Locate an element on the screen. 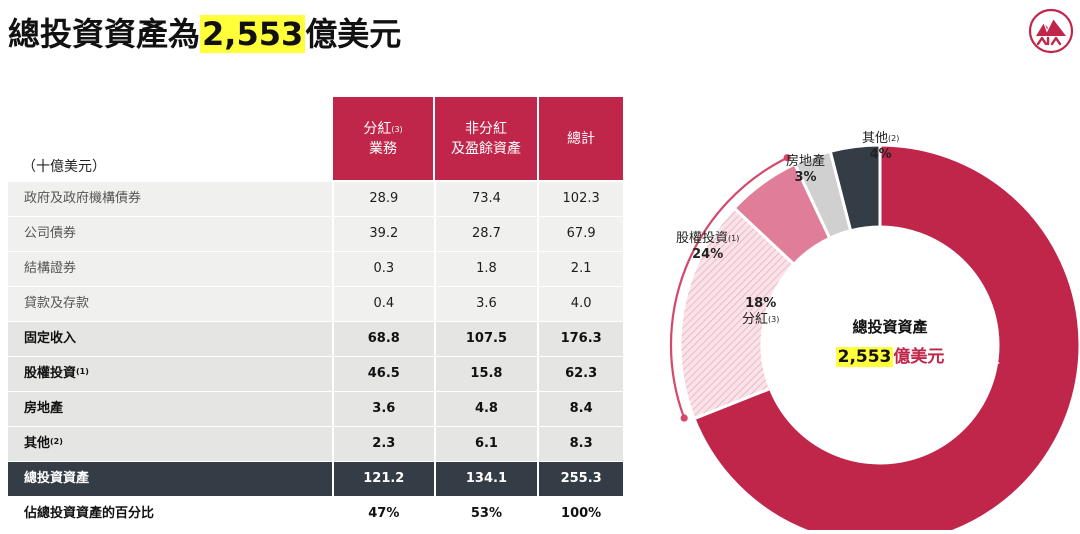  participating-bracket-arc is located at coordinates (728, 287).